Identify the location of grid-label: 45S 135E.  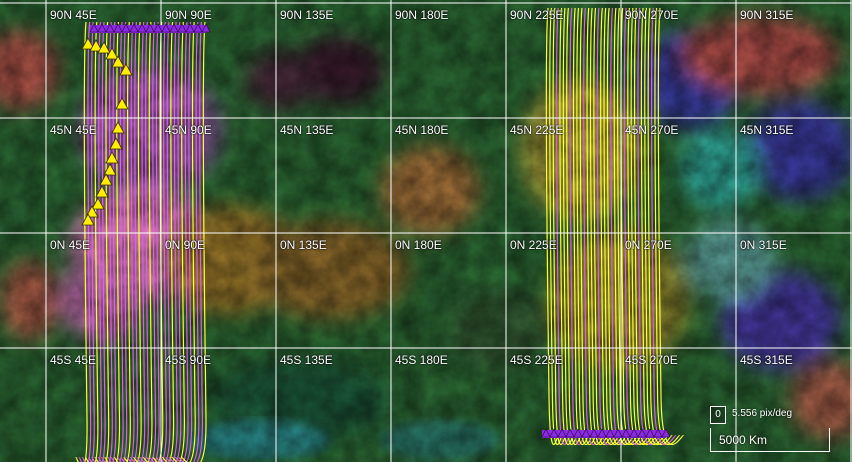
(306, 360).